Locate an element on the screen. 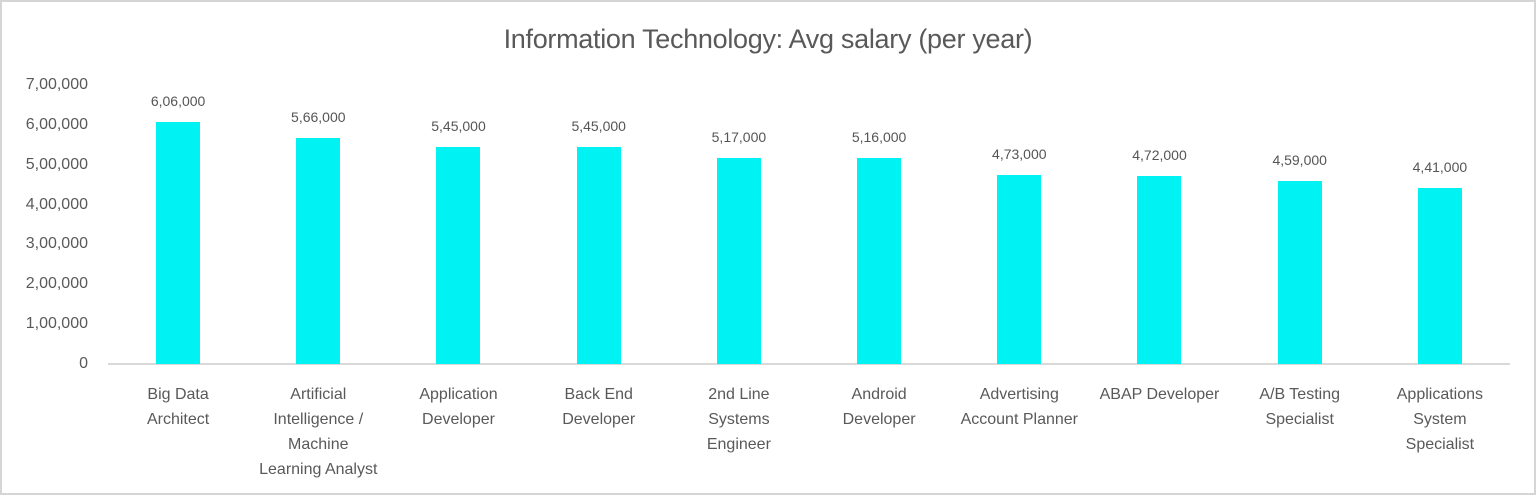 The width and height of the screenshot is (1536, 495). data-value-label: 4,72,000 is located at coordinates (1159, 154).